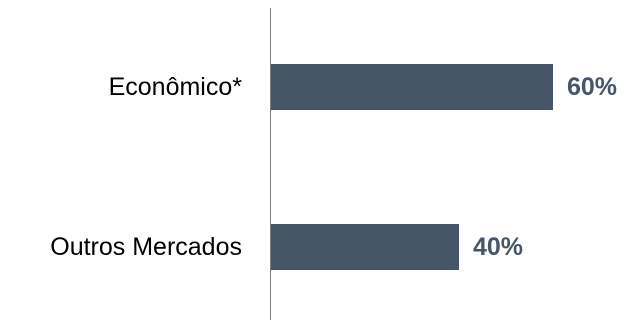  I want to click on category-label-1: Outros Mercados, so click(146, 247).